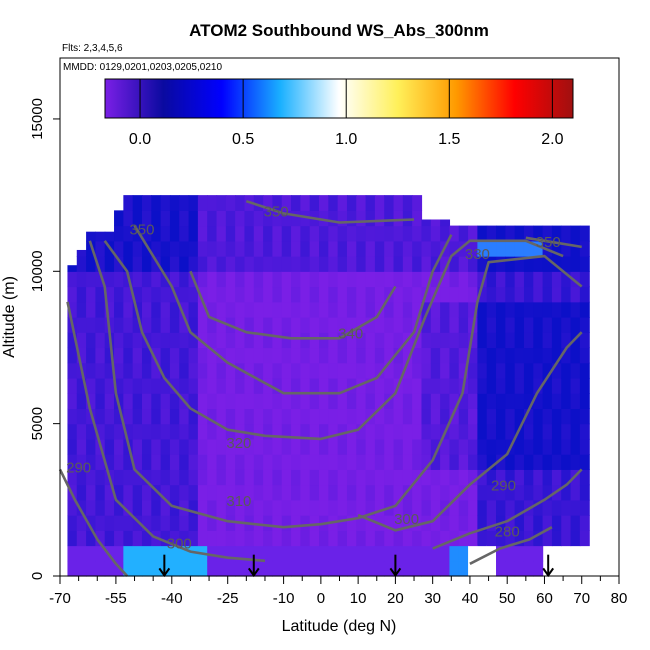 Image resolution: width=650 pixels, height=650 pixels. What do you see at coordinates (395, 598) in the screenshot?
I see `x-tick-label: 20` at bounding box center [395, 598].